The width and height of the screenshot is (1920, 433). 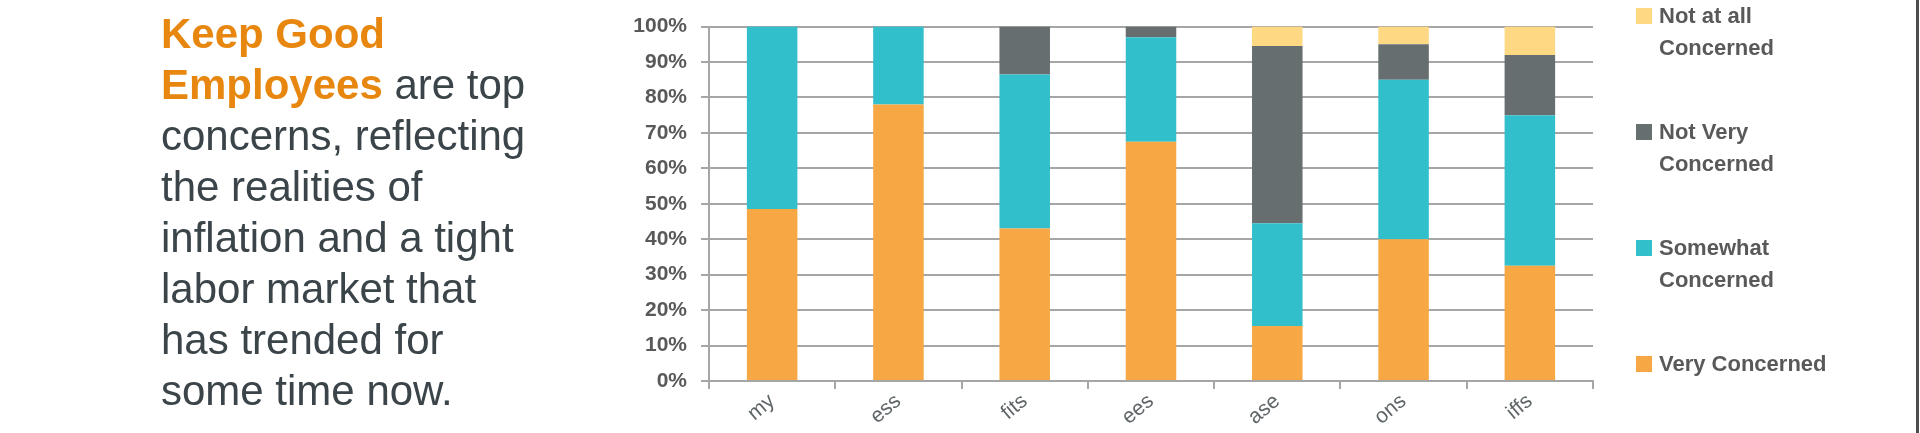 I want to click on y-tick-label: 90%, so click(x=666, y=60).